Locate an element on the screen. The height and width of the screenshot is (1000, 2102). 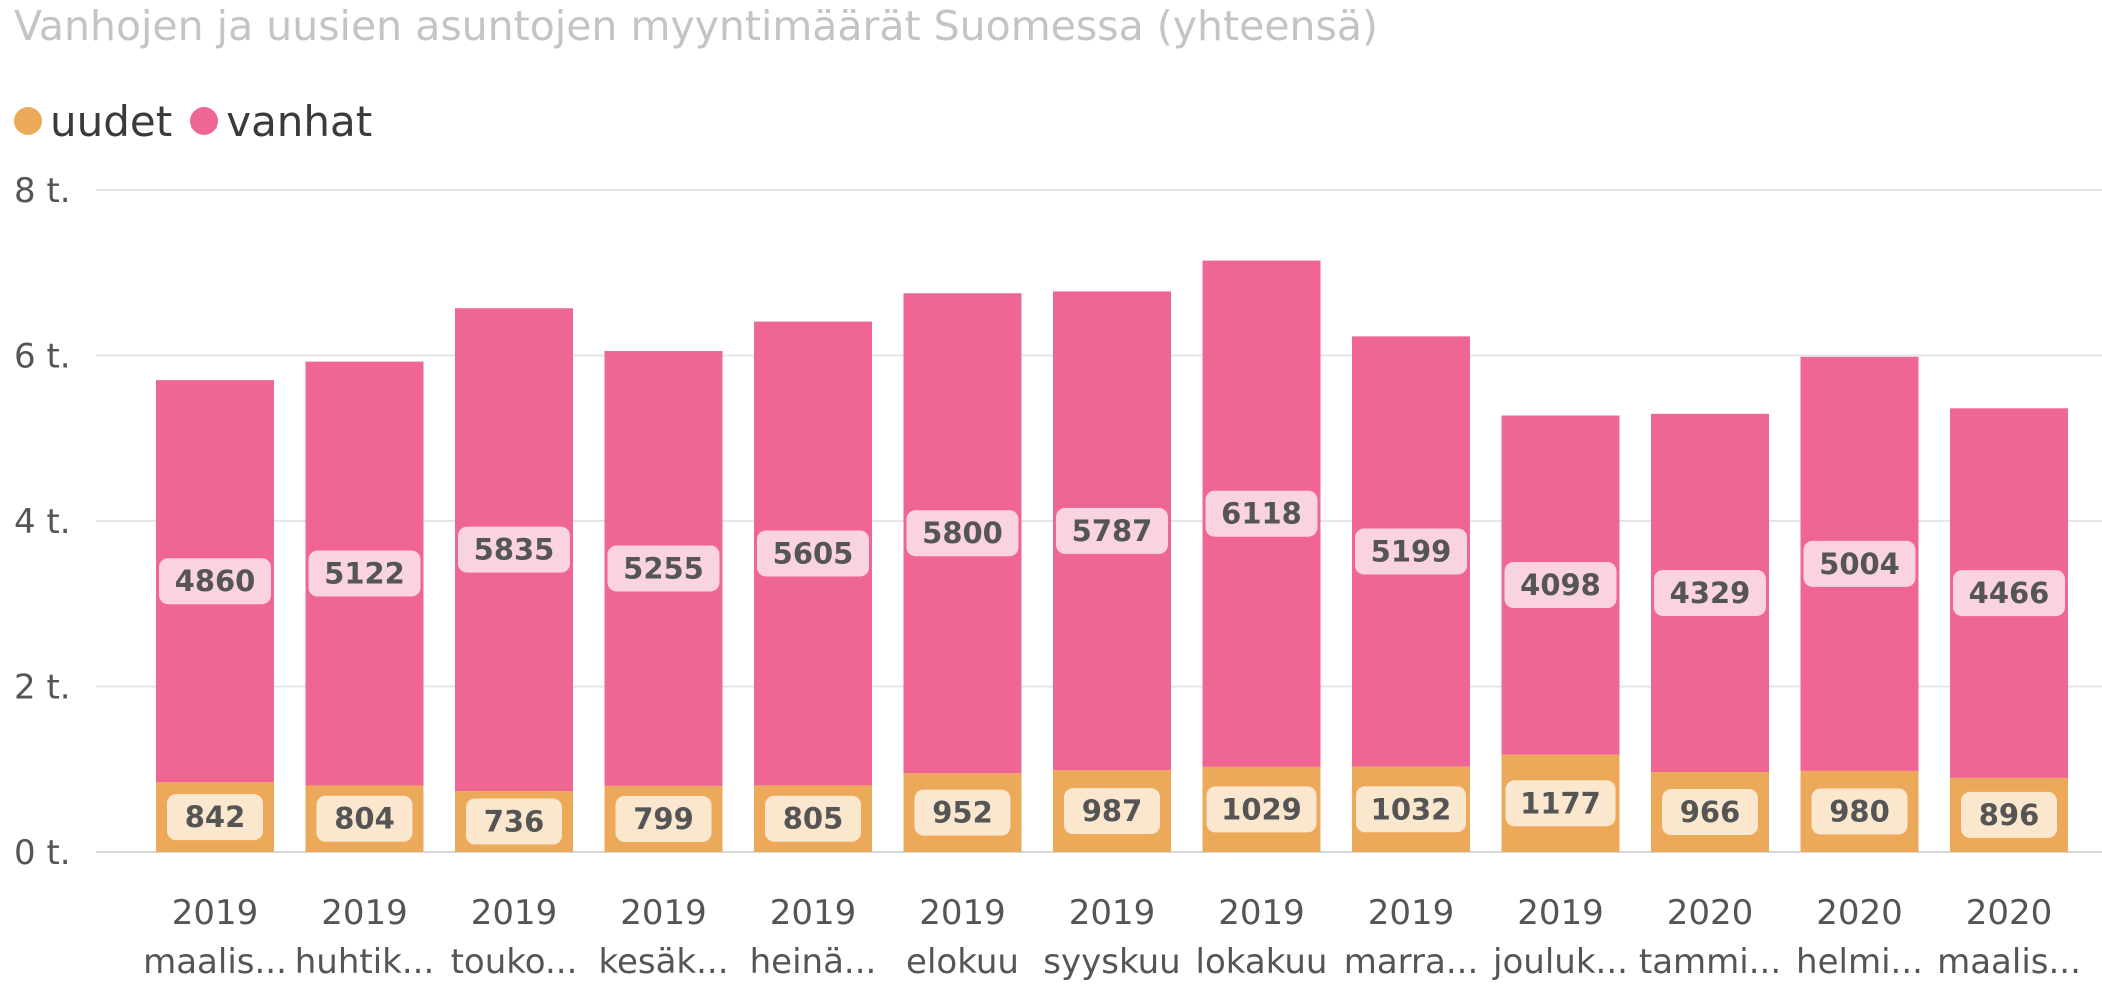
data-label-vanhat: 5787 is located at coordinates (1112, 531).